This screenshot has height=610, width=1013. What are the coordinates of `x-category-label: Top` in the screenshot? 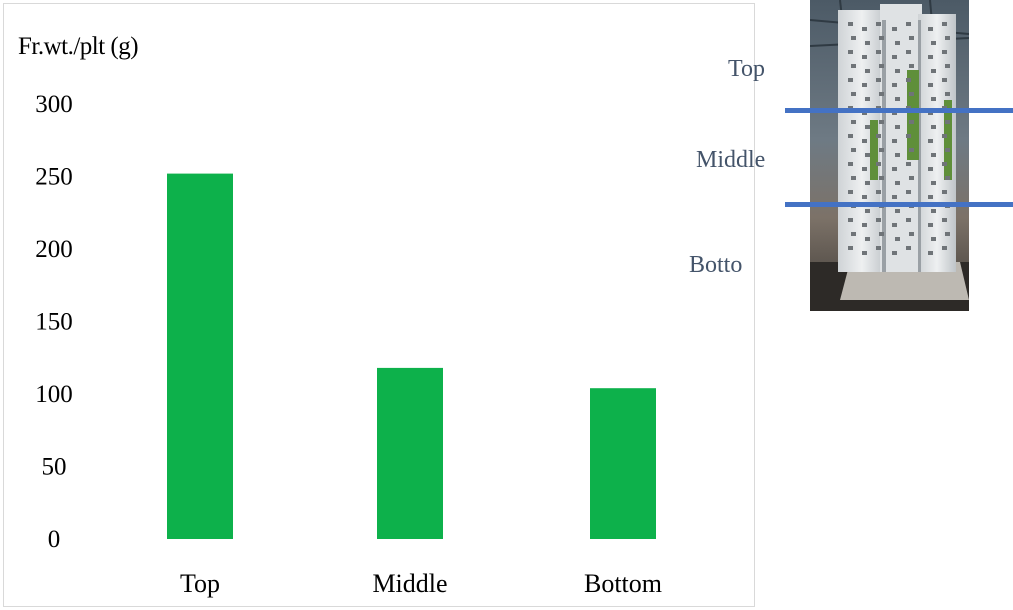 It's located at (200, 583).